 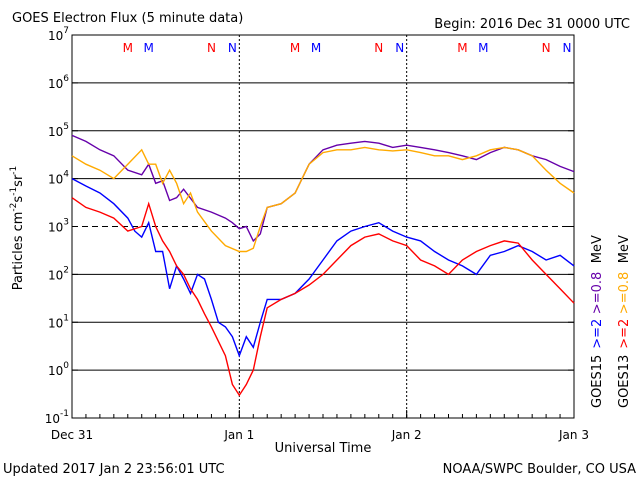 I want to click on y-tick-label: 10⁴, so click(x=58, y=178).